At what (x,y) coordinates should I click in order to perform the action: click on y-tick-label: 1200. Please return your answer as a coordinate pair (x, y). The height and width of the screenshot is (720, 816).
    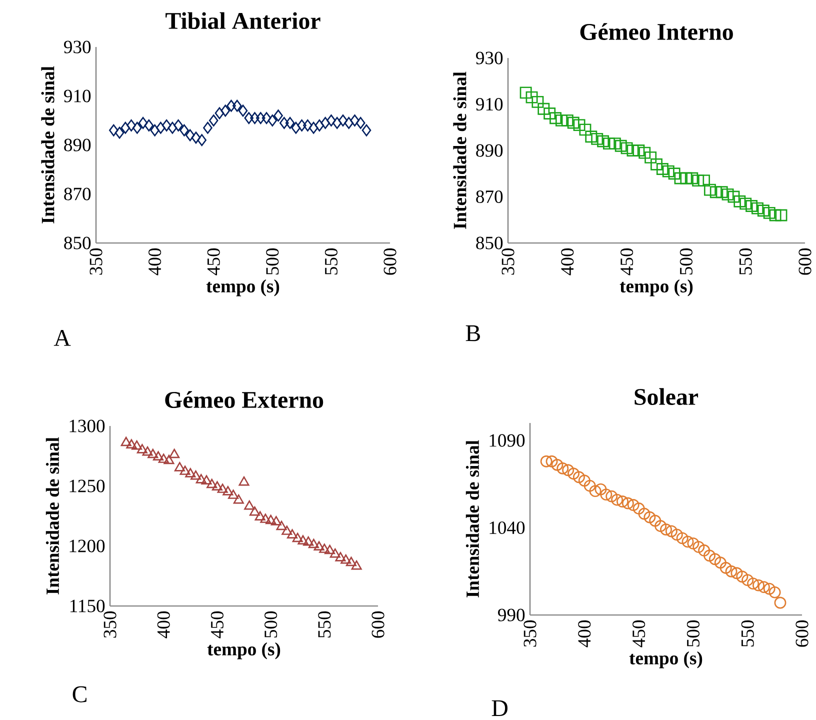
    Looking at the image, I should click on (87, 545).